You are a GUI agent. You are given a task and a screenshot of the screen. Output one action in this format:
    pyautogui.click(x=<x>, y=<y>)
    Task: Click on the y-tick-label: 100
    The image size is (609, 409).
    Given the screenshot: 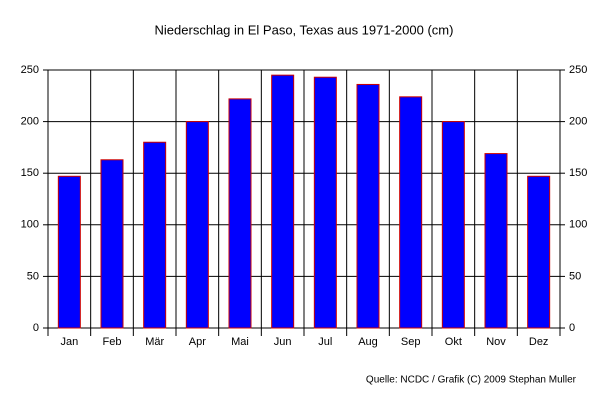 What is the action you would take?
    pyautogui.click(x=30, y=225)
    